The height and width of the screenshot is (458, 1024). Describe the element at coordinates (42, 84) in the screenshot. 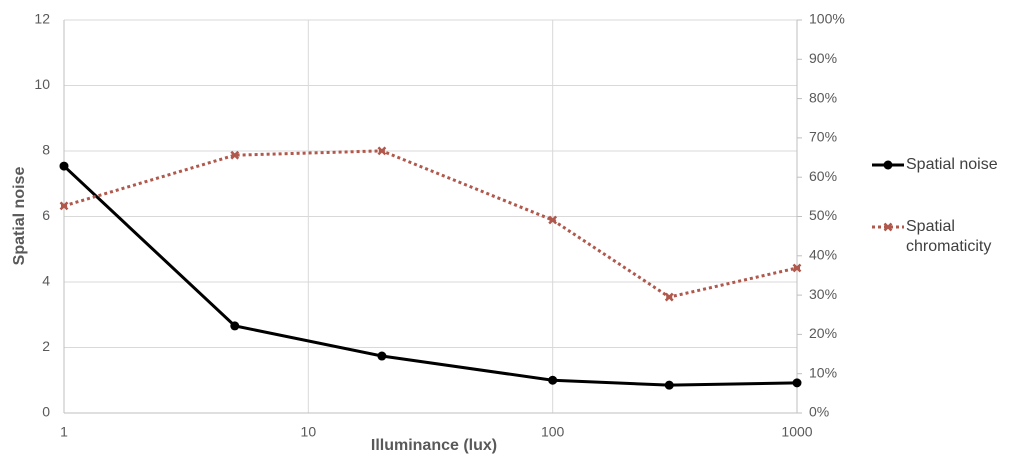

I see `y-tick-label: 10` at that location.